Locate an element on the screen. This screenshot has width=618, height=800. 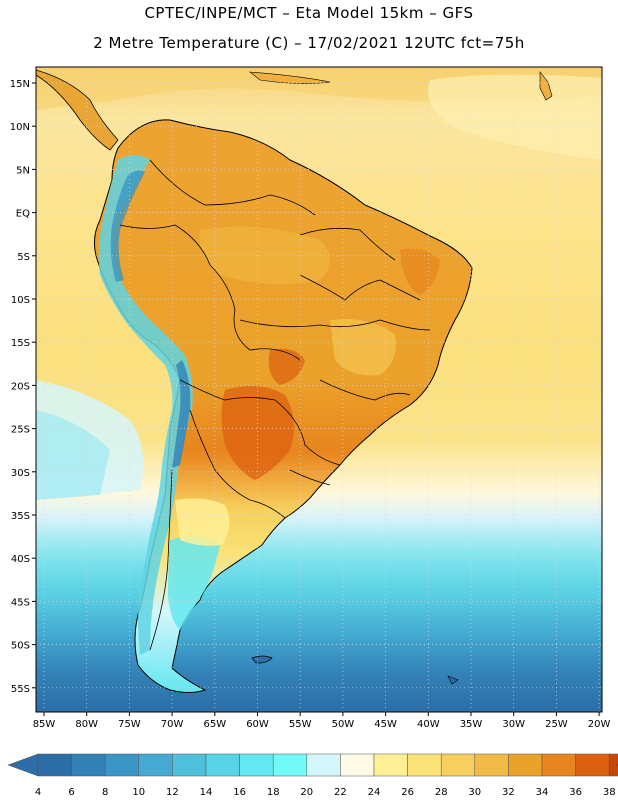
longitude-label: 70W is located at coordinates (172, 724).